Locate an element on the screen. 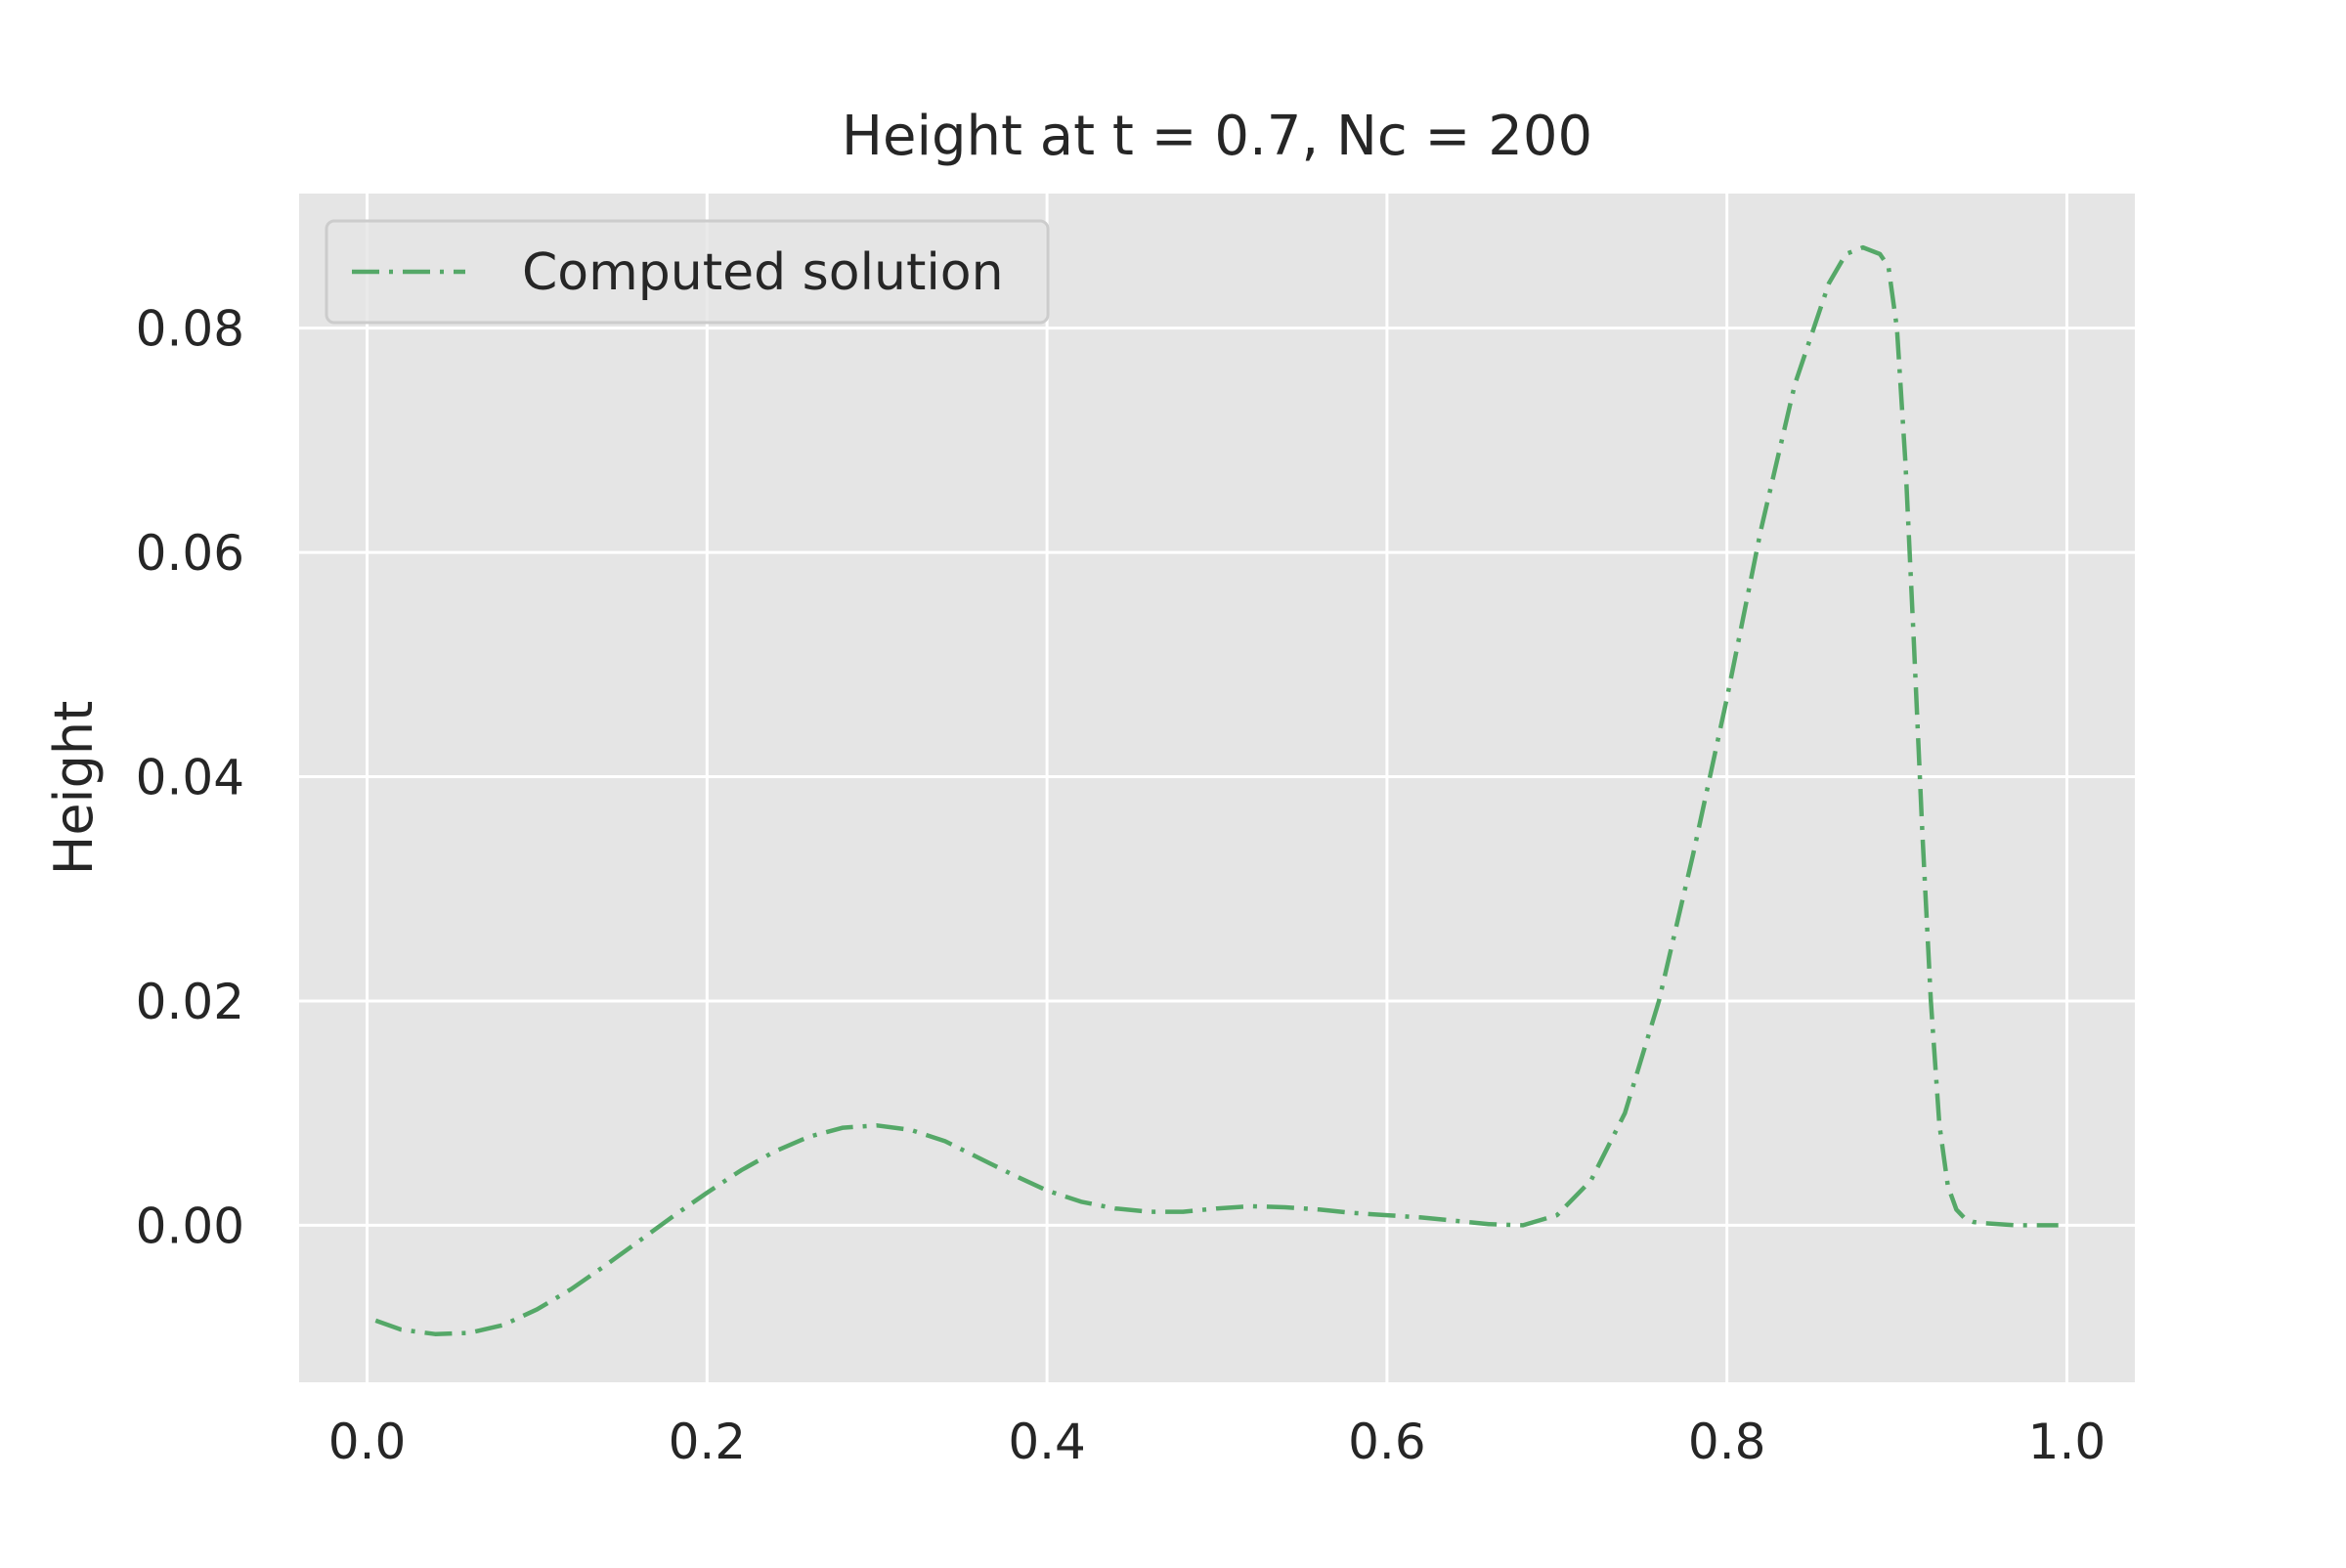  x-tick-label: 0.4 is located at coordinates (1047, 1442).